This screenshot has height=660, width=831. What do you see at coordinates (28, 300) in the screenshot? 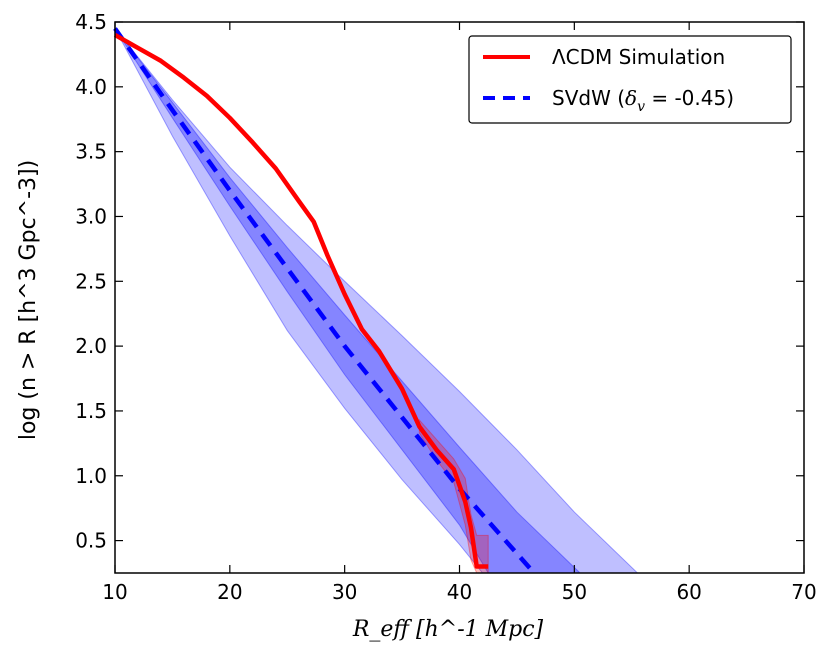
I see `y-axis-title: log (n > R [h^3 Gpc^-3])` at bounding box center [28, 300].